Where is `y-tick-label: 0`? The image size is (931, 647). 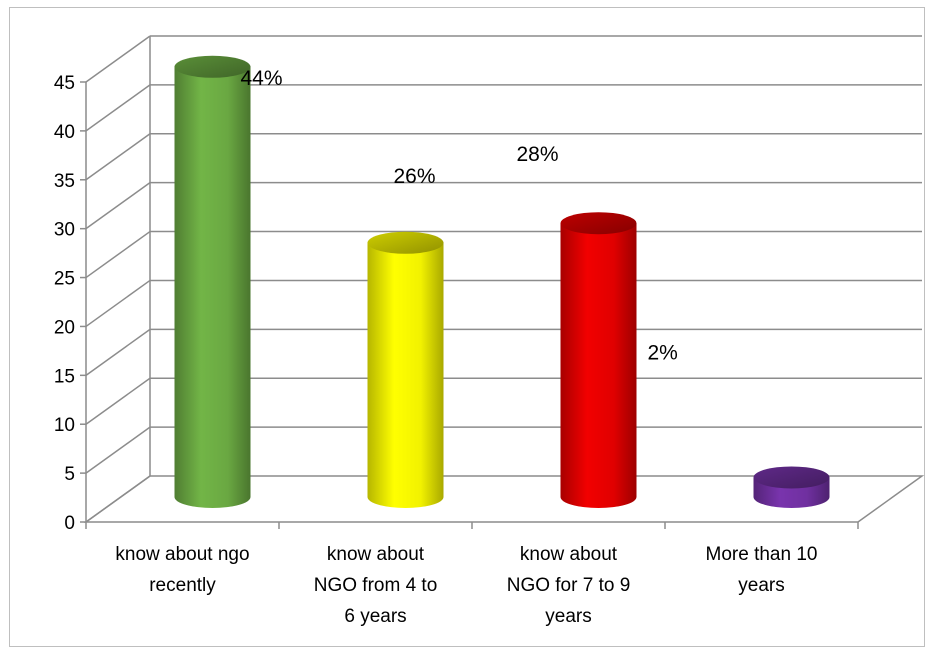 y-tick-label: 0 is located at coordinates (69, 523).